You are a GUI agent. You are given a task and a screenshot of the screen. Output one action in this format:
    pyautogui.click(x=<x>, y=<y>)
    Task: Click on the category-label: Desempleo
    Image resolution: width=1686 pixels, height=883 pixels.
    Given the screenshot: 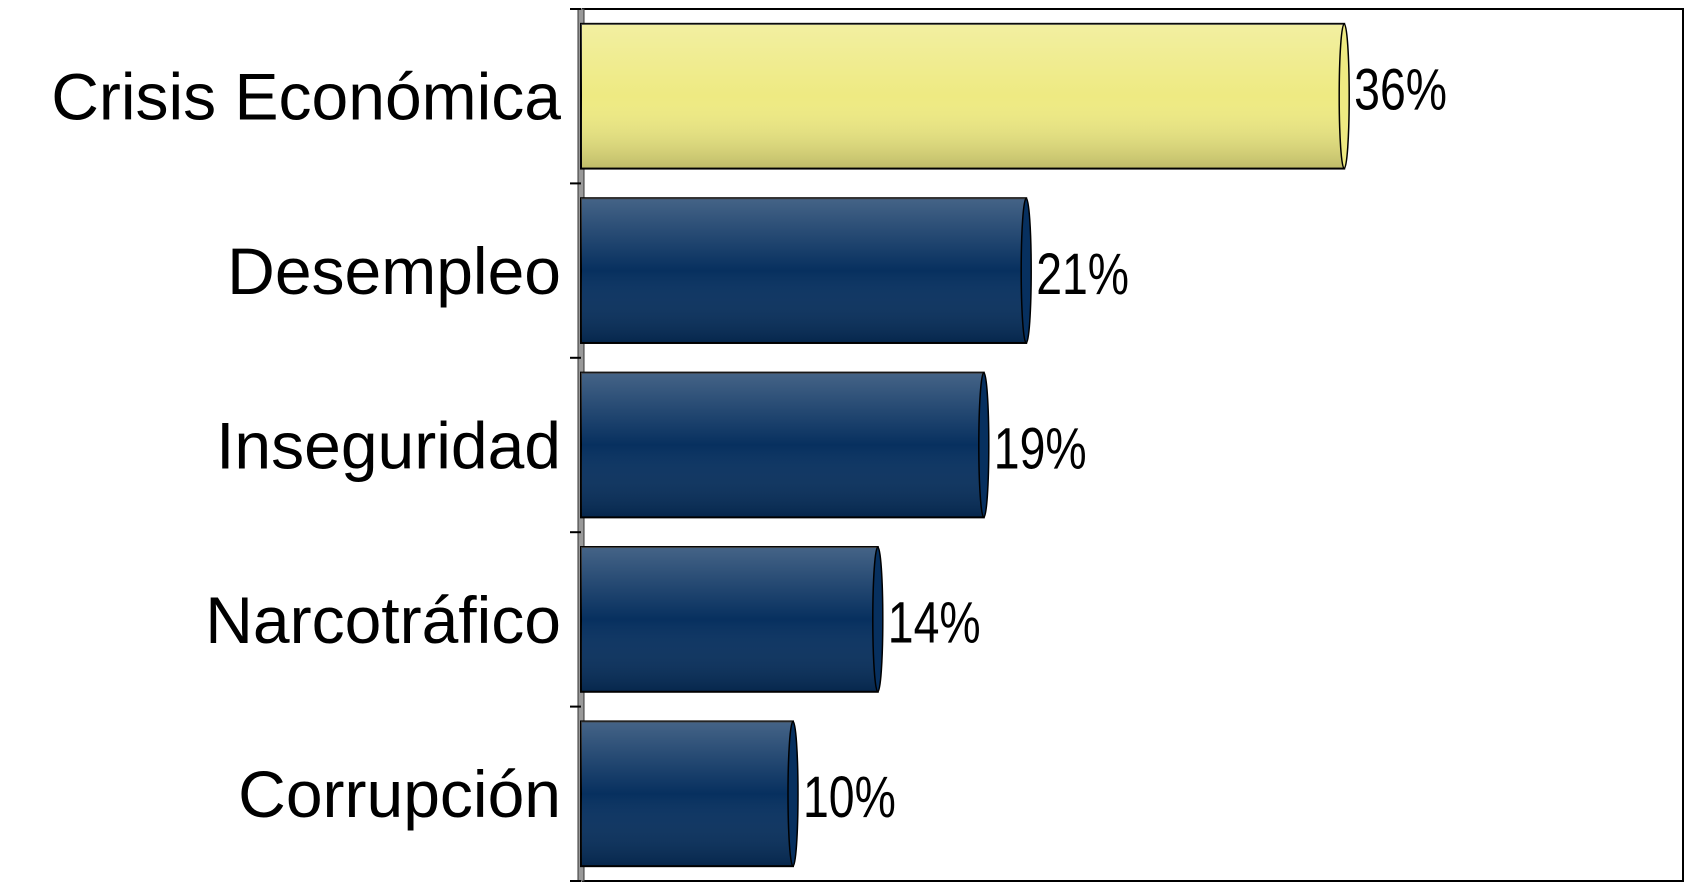 What is the action you would take?
    pyautogui.click(x=394, y=271)
    